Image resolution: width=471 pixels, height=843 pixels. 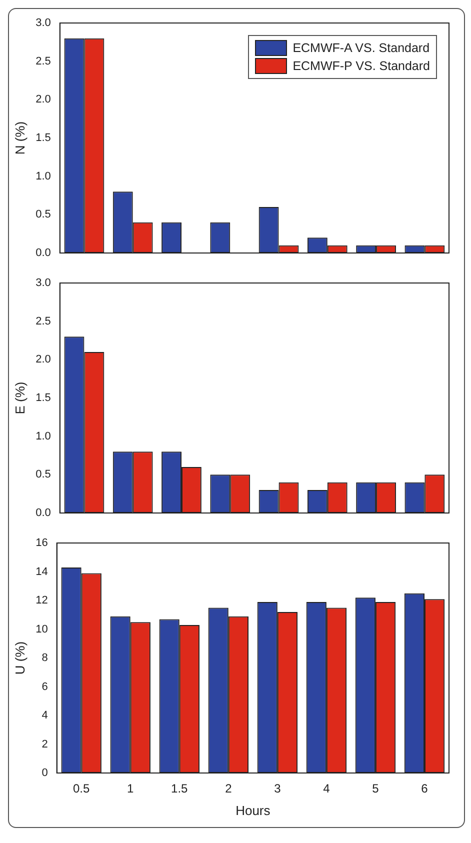 I want to click on x-tick-label: 6, so click(x=424, y=789).